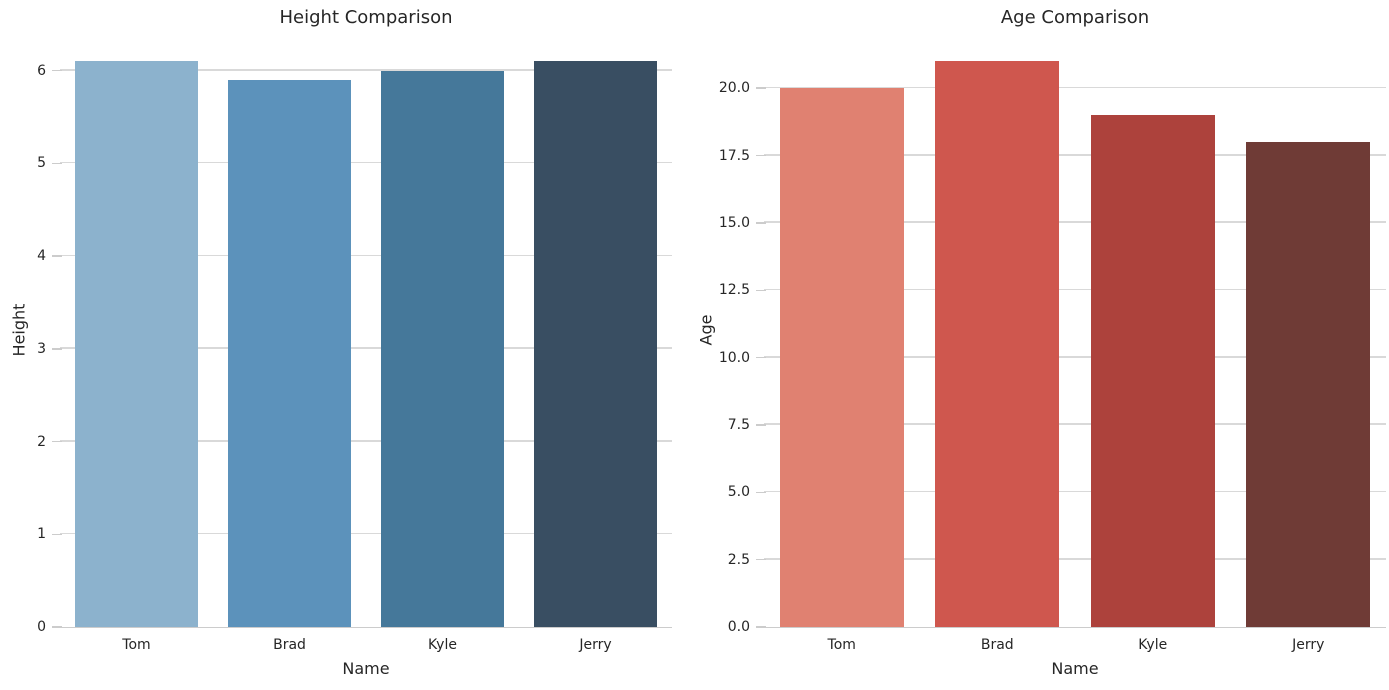  What do you see at coordinates (734, 155) in the screenshot?
I see `y-tick-label: 17.5` at bounding box center [734, 155].